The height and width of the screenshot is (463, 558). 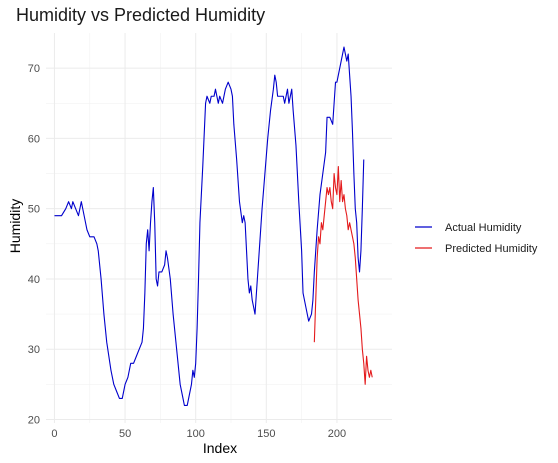 What do you see at coordinates (34, 210) in the screenshot?
I see `y-tick-label: 50` at bounding box center [34, 210].